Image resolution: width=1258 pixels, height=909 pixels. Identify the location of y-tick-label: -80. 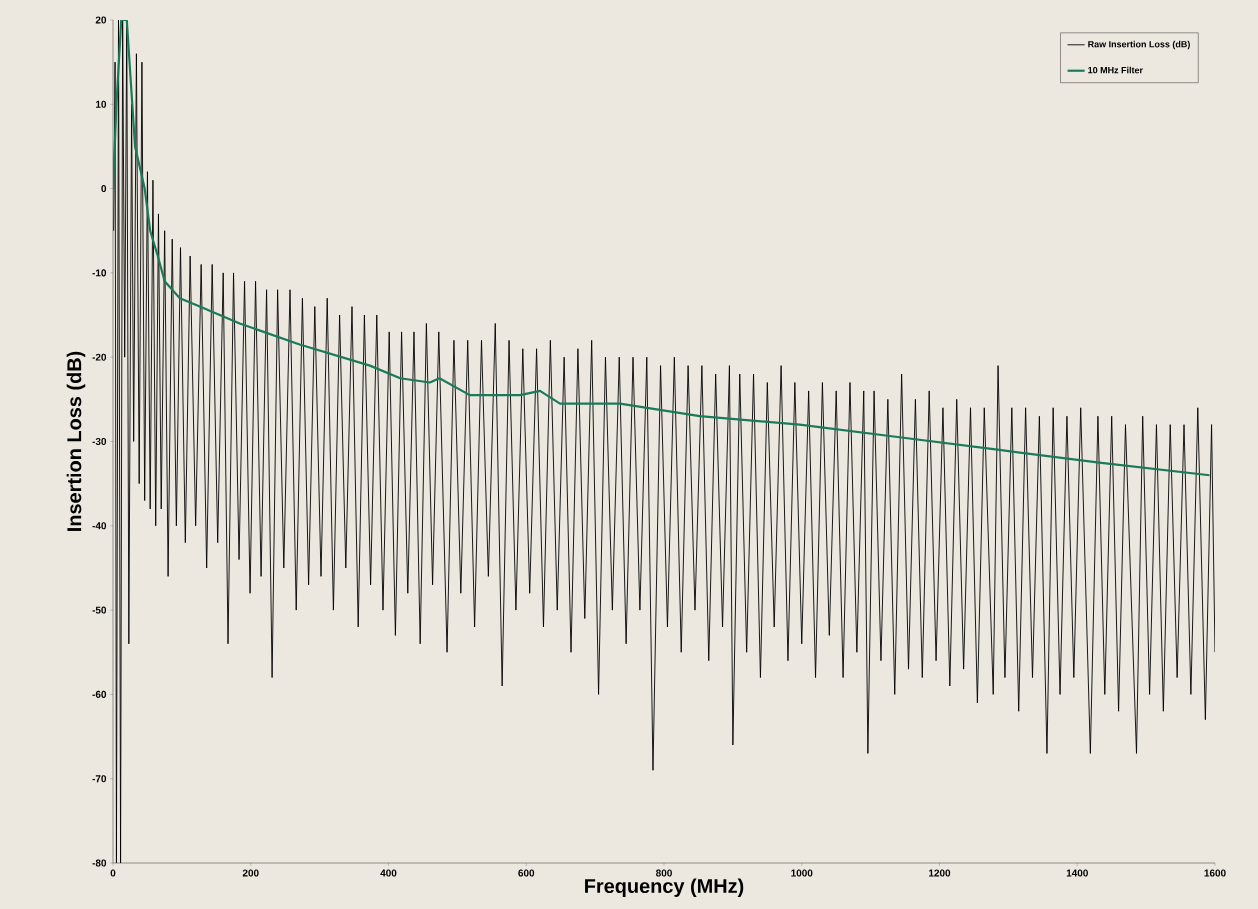
(99, 863).